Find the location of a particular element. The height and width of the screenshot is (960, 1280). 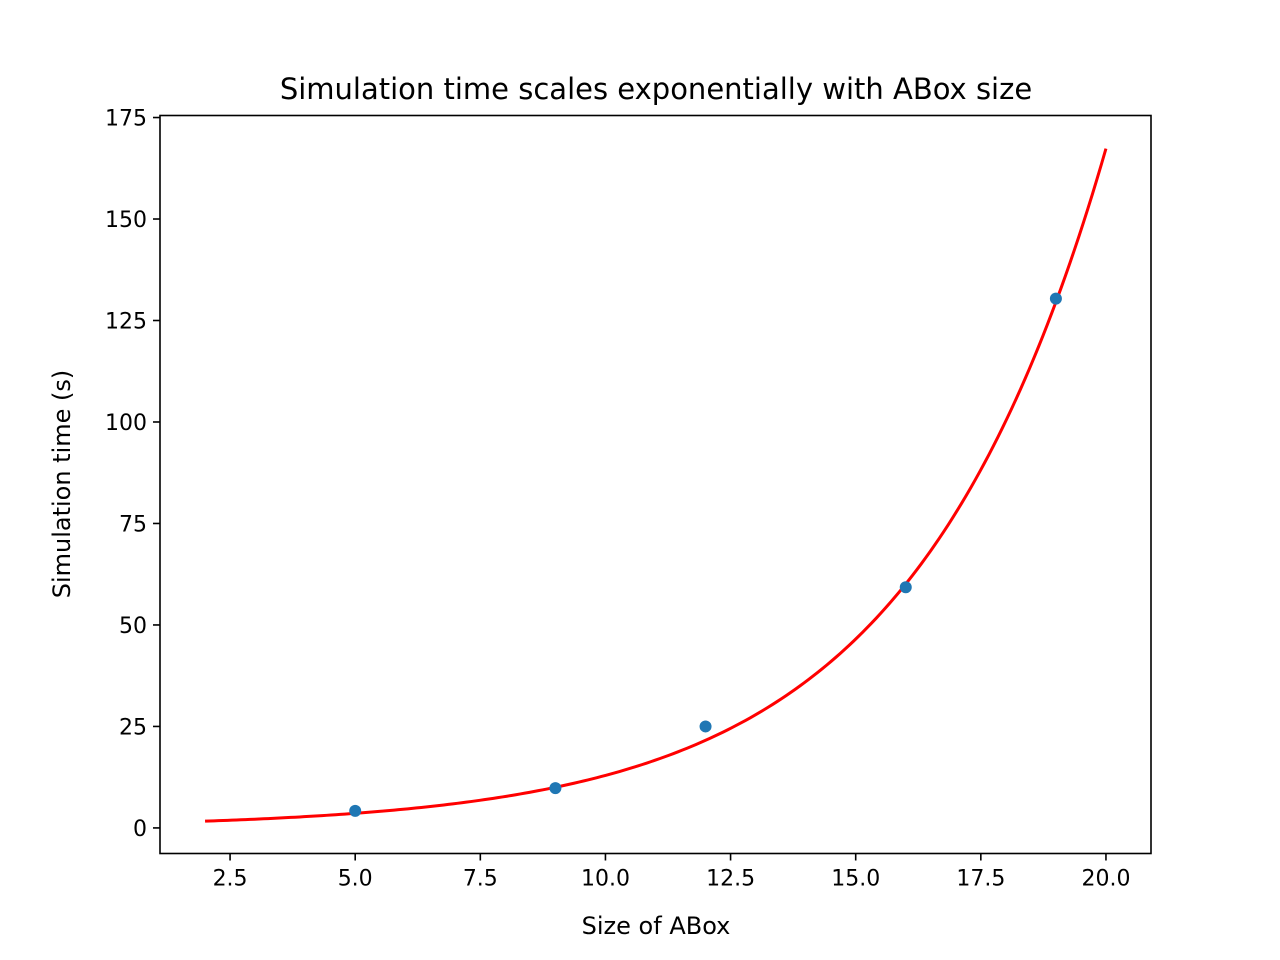

x-axis-label: Size of ABox is located at coordinates (656, 926).